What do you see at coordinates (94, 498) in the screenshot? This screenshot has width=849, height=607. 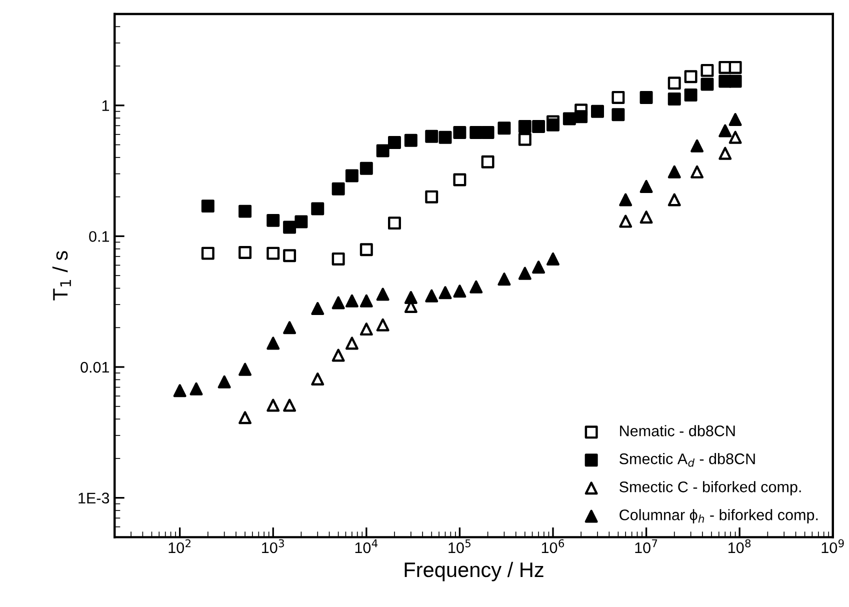 I see `y-tick-label: 1E-3` at bounding box center [94, 498].